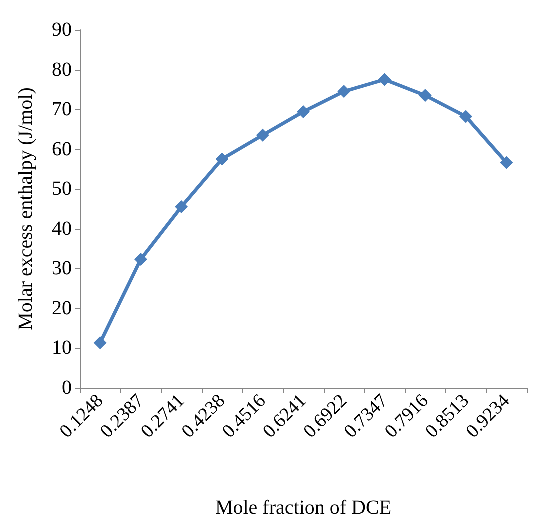  What do you see at coordinates (62, 269) in the screenshot?
I see `y-tick-label: 30` at bounding box center [62, 269].